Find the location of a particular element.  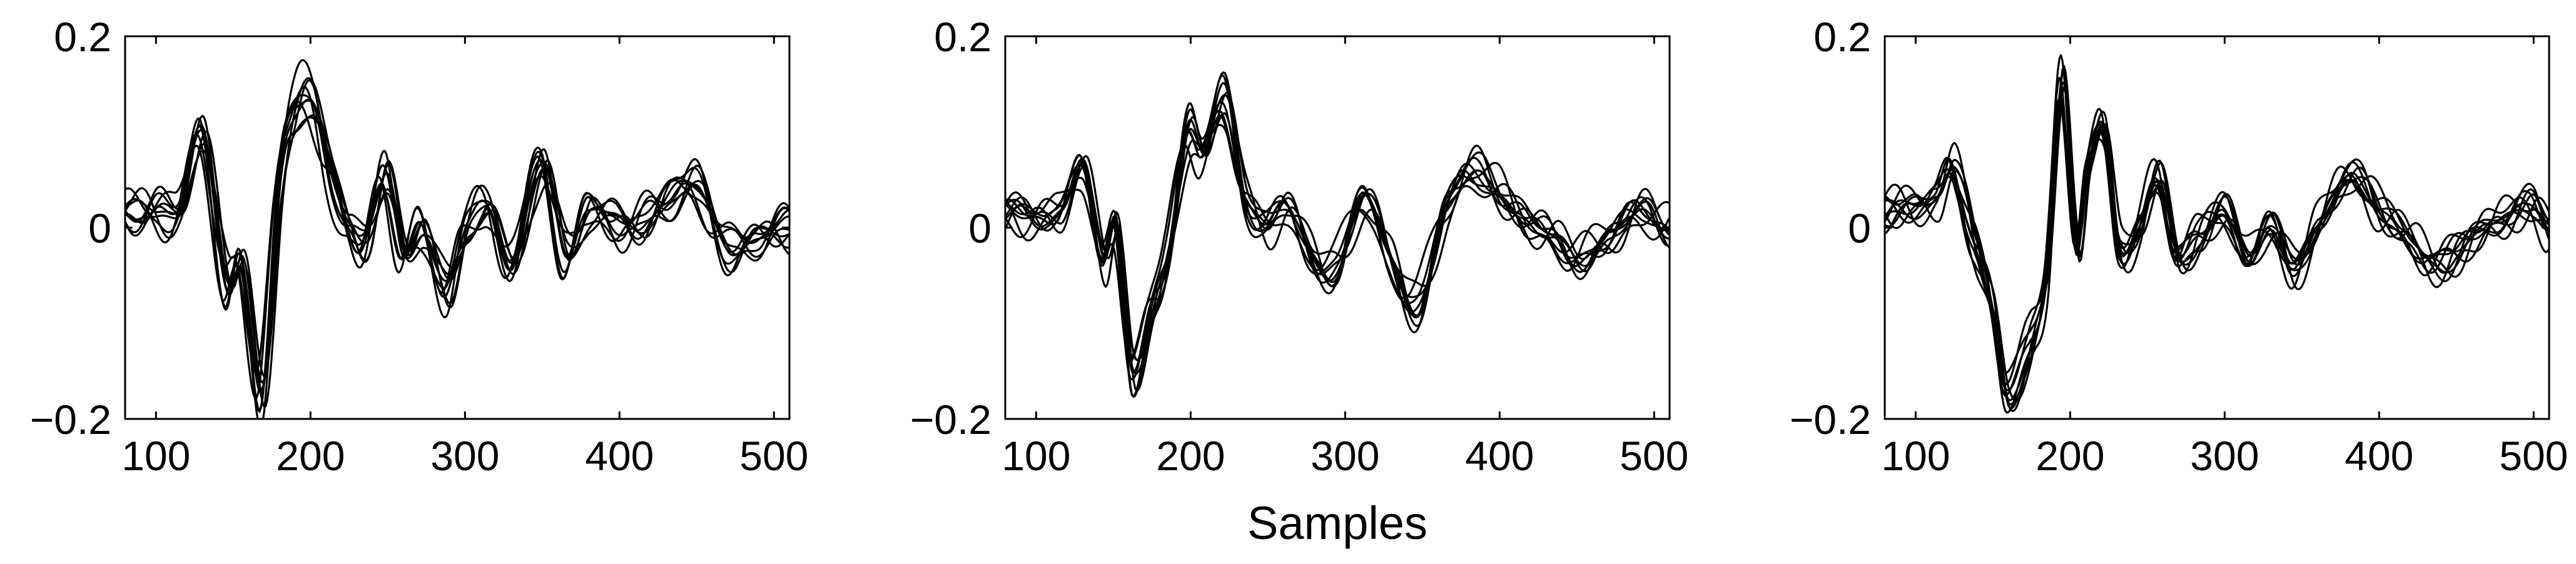

traces is located at coordinates (1337, 234).